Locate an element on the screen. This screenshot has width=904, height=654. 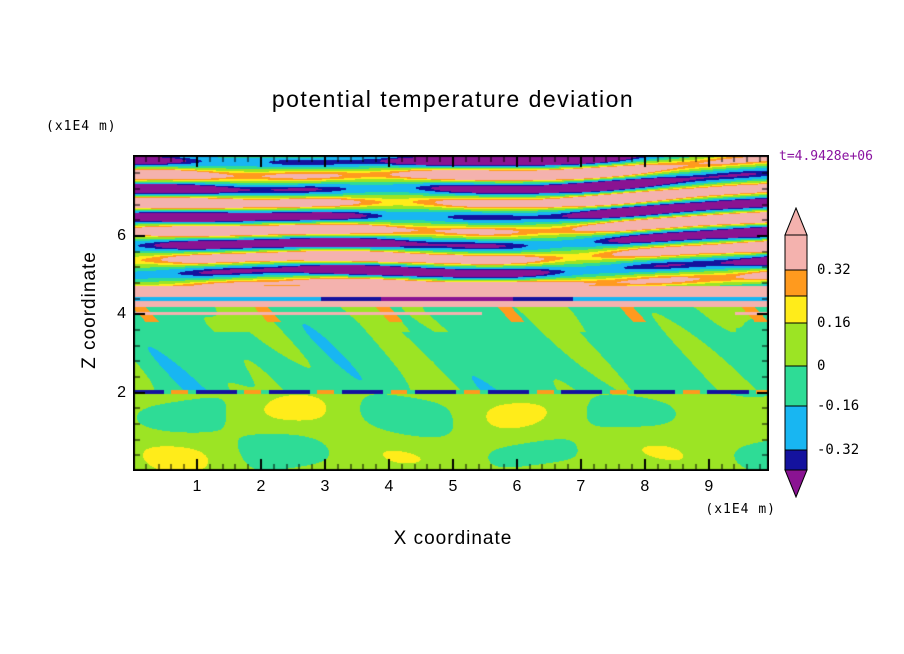
x-tick-label: 4 is located at coordinates (389, 486).